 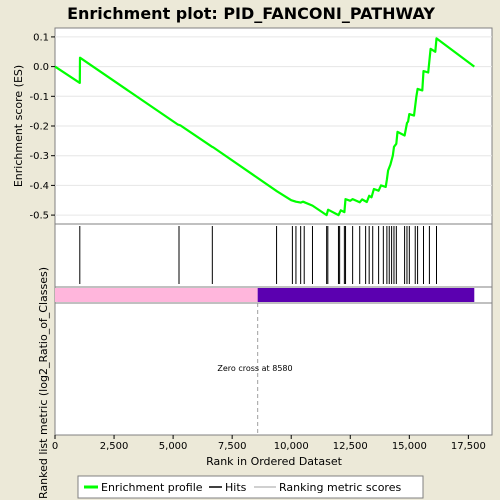 I want to click on legend-label-enrichment-profile: Enrichment profile, so click(x=152, y=487).